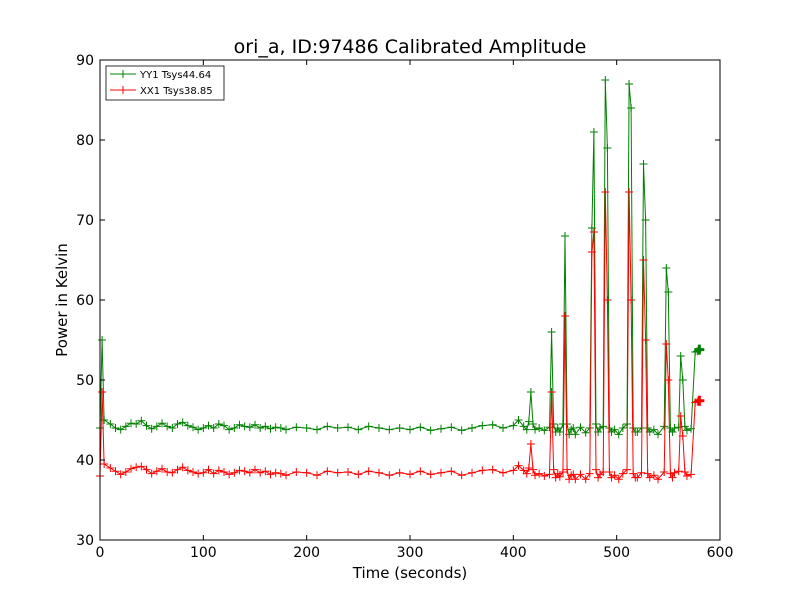  Describe the element at coordinates (616, 553) in the screenshot. I see `x-tick-label: 500` at that location.